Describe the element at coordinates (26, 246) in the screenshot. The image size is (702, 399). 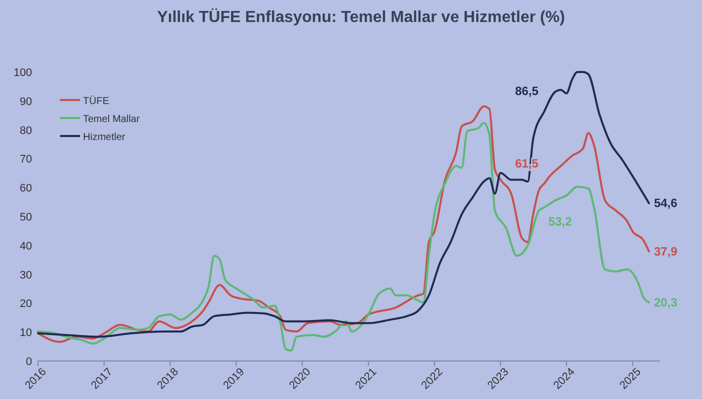
I see `y-tick-label: 40` at that location.